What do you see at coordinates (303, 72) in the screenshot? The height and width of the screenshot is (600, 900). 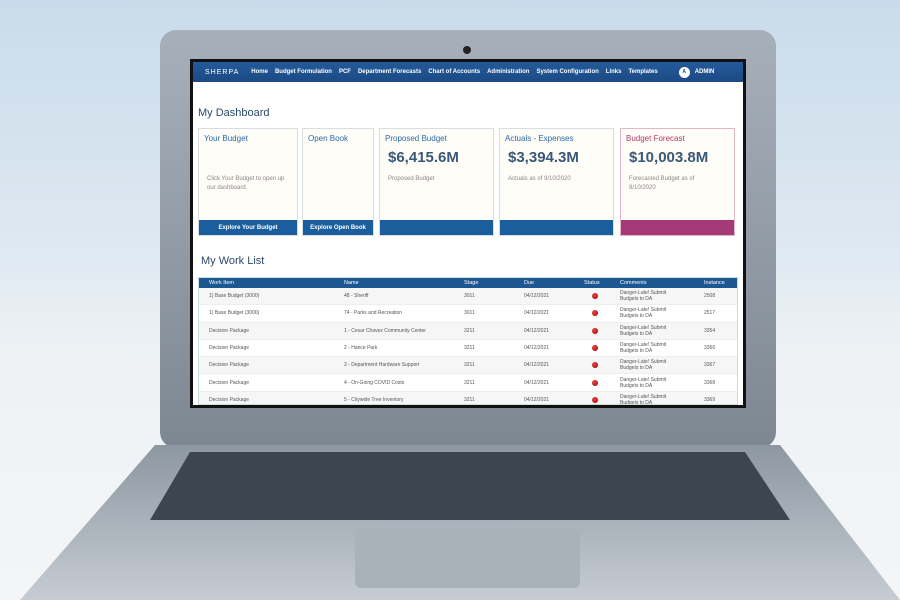 I see `nav-item: Budget Formulation` at bounding box center [303, 72].